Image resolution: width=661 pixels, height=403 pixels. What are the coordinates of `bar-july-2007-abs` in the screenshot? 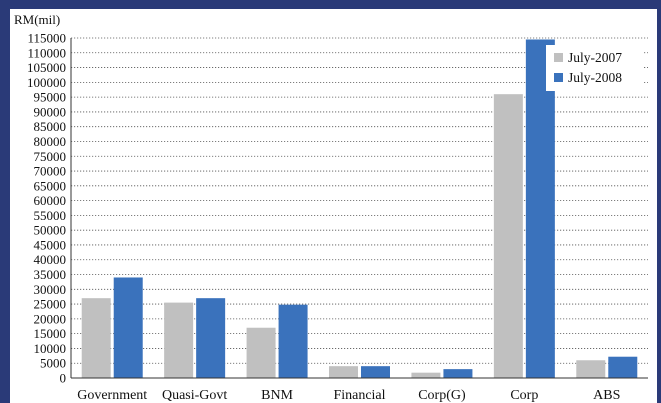 It's located at (591, 369).